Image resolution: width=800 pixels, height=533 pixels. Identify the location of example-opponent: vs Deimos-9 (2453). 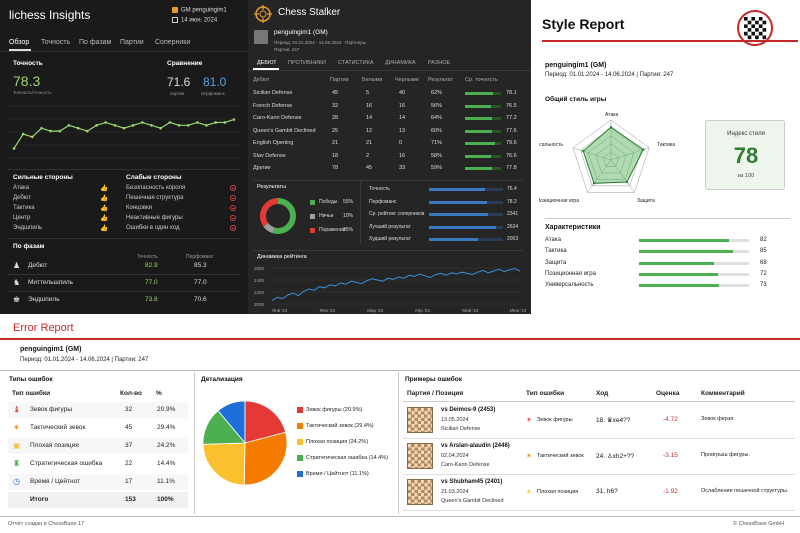
(468, 410).